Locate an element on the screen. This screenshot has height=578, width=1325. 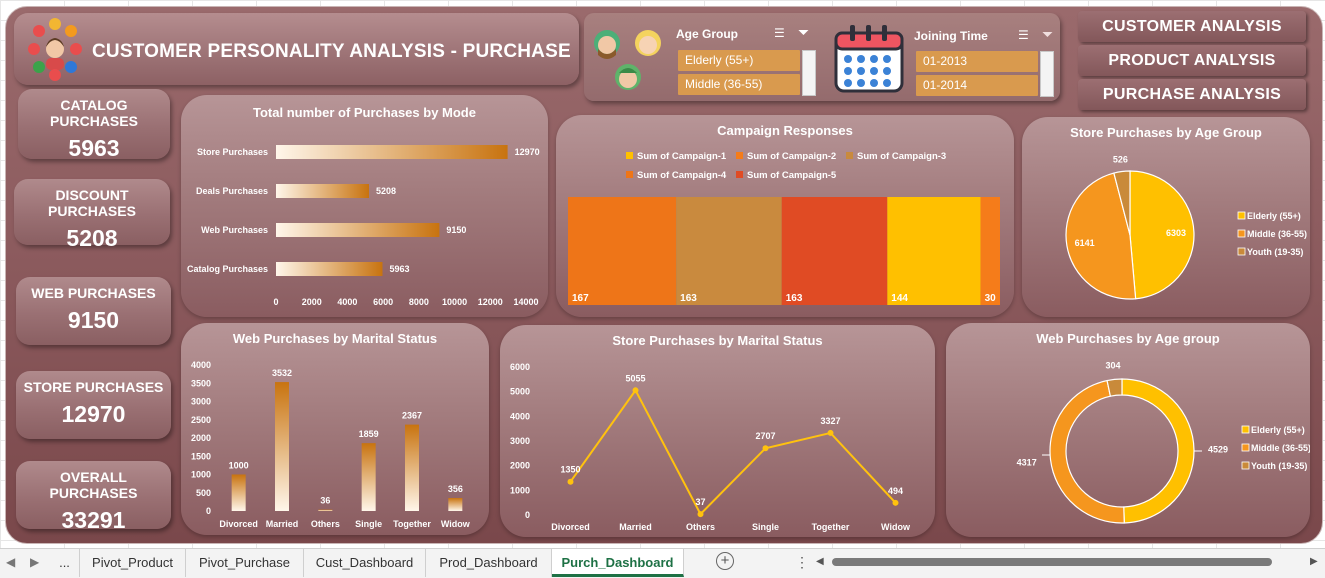
data-label: 9150 is located at coordinates (456, 230).